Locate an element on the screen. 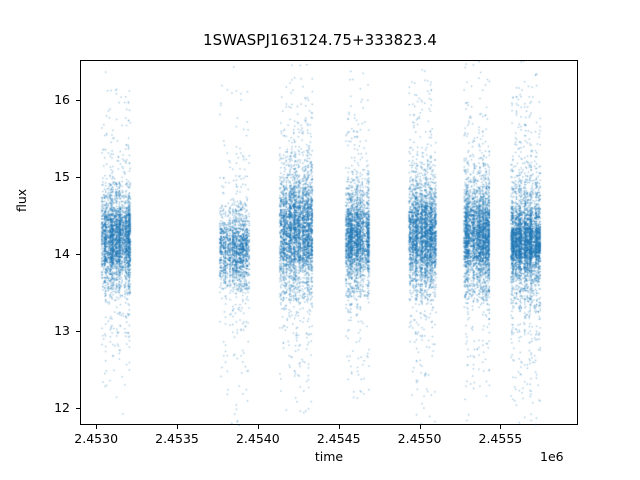  y-axis-label: flux is located at coordinates (21, 200).